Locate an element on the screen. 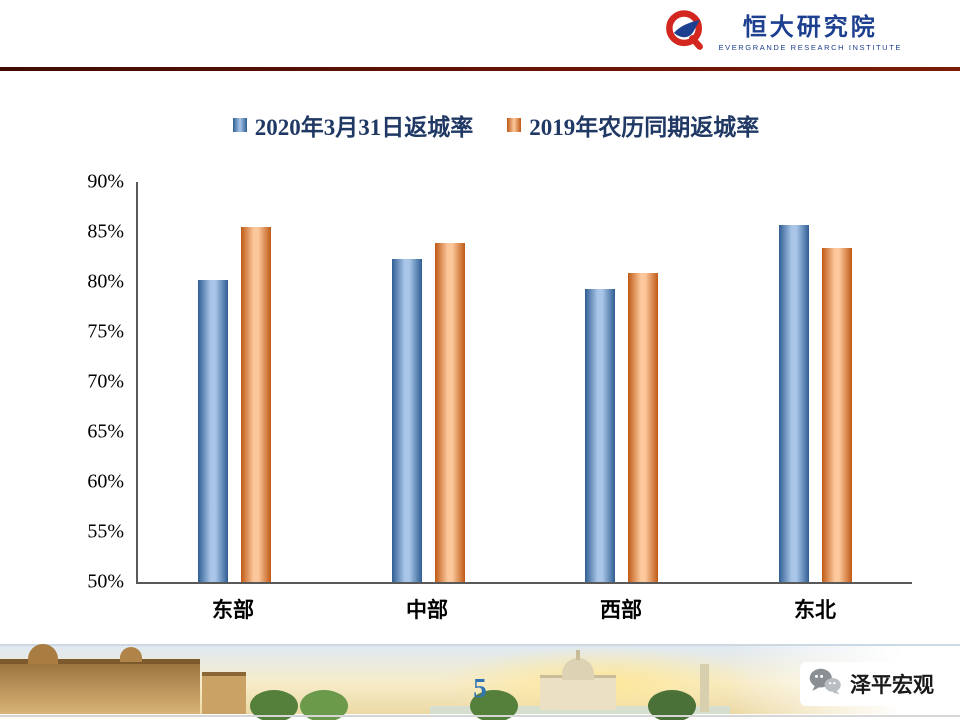  legend-item: 2020年3月31日返城率 is located at coordinates (353, 125).